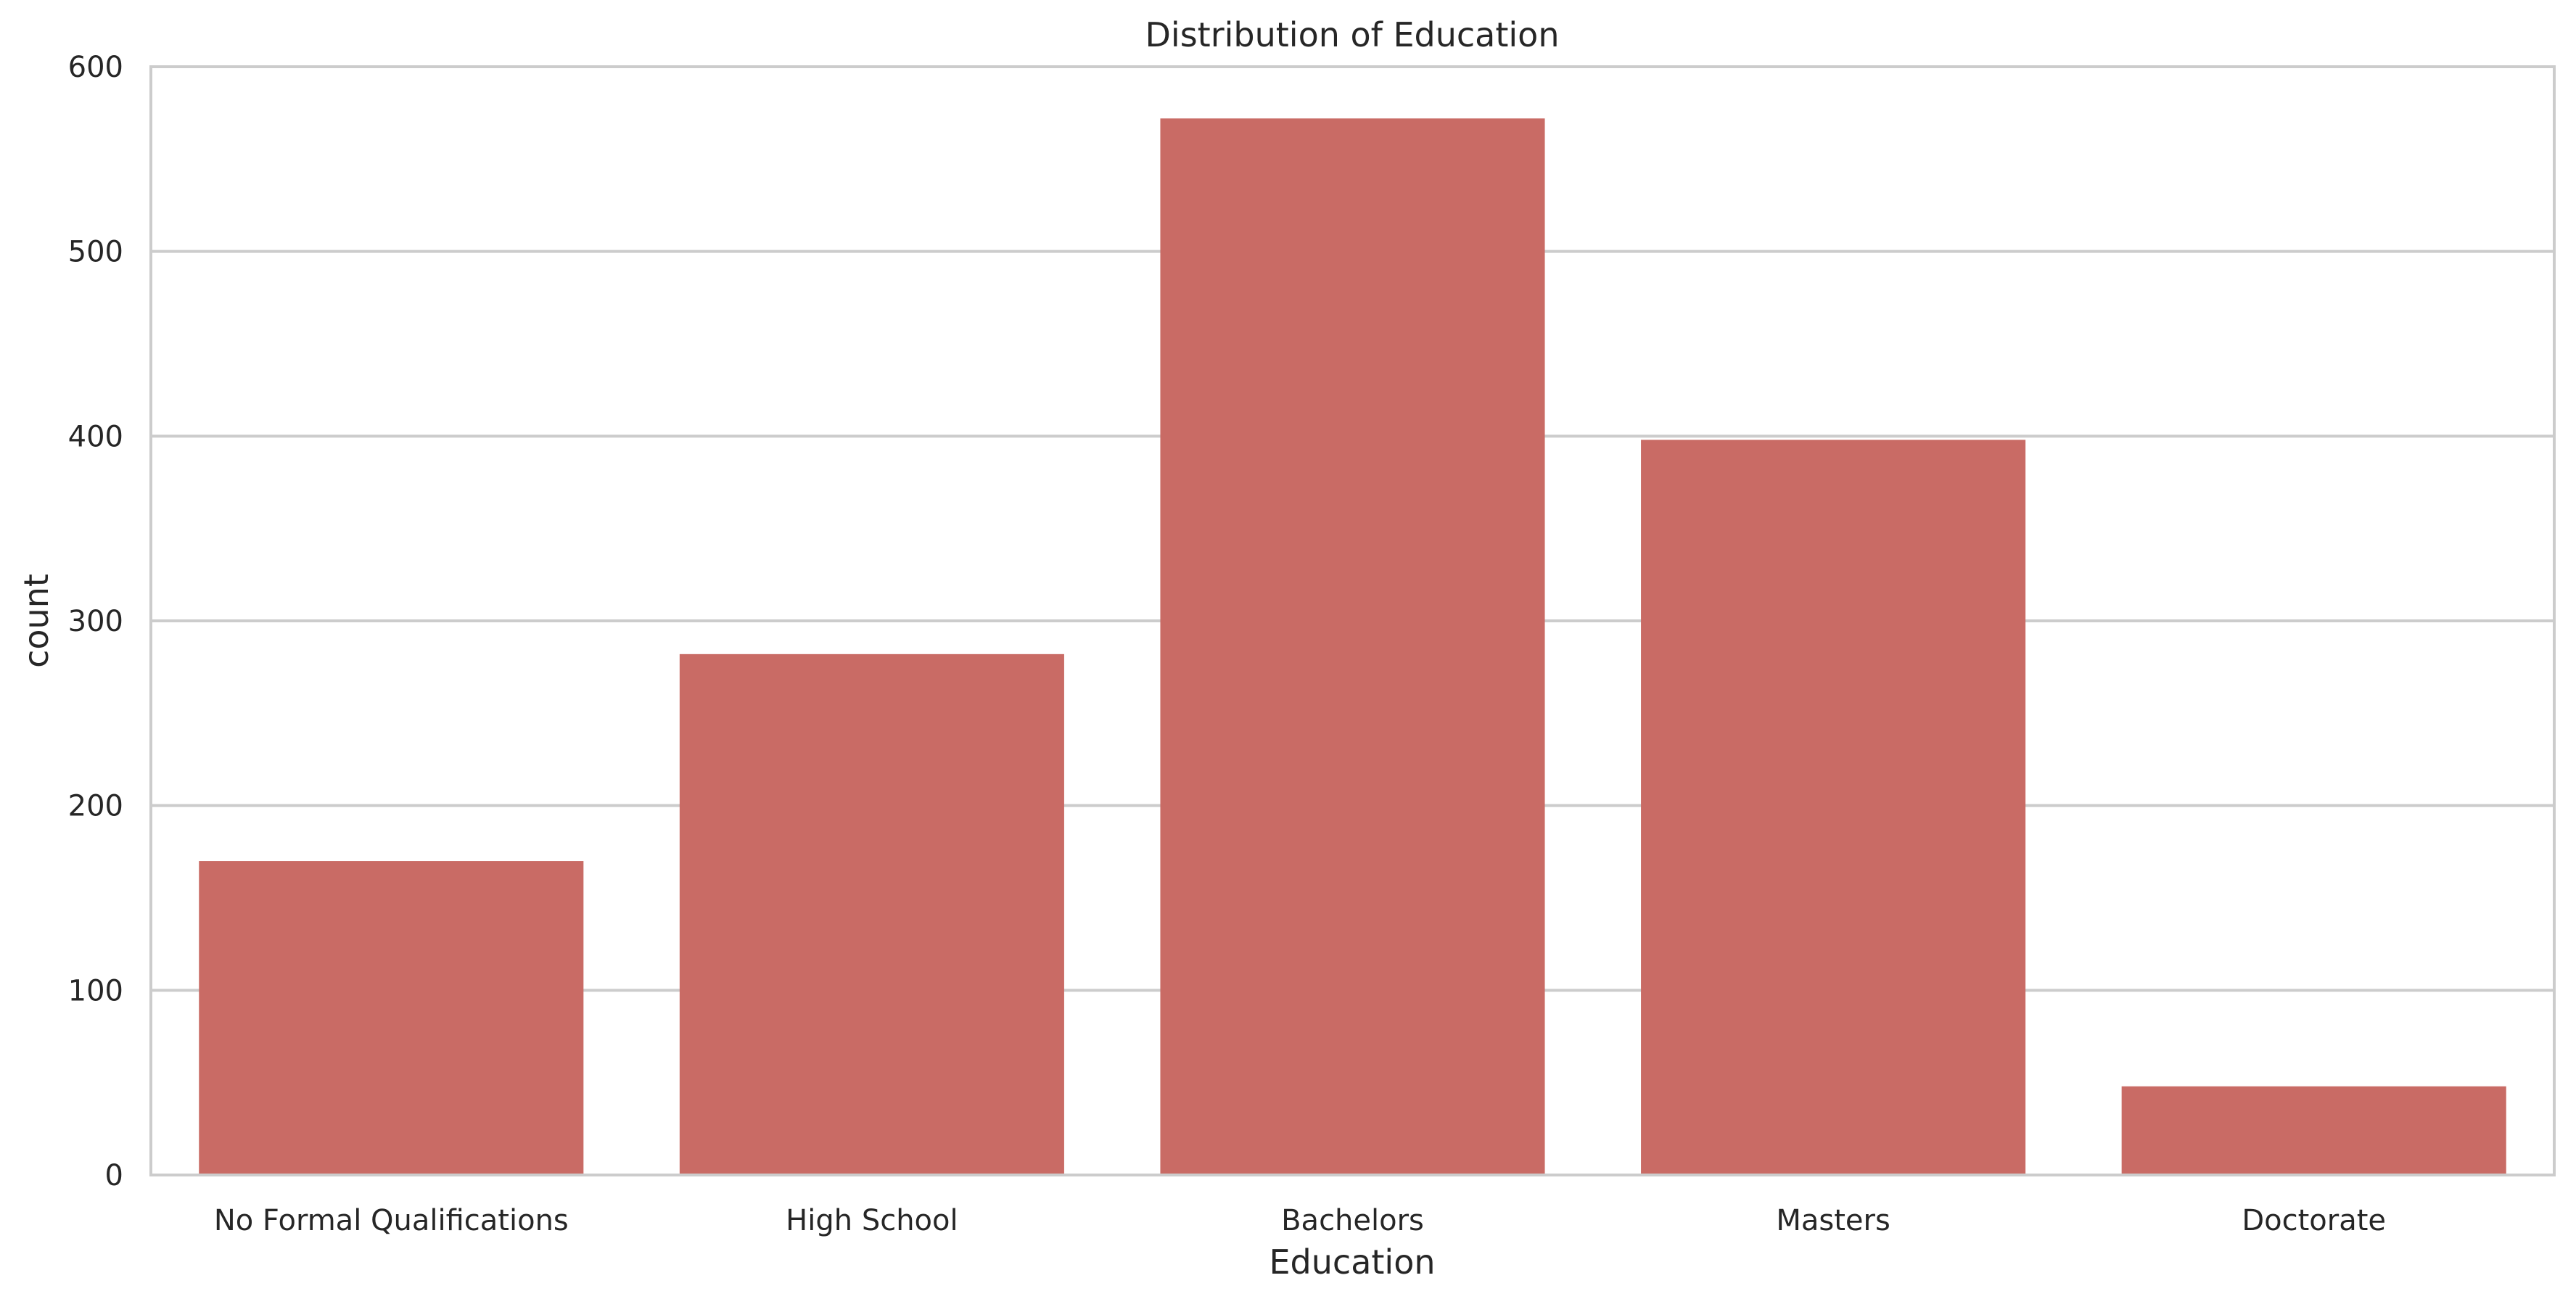  Describe the element at coordinates (872, 1221) in the screenshot. I see `x-tick-label: High School` at that location.